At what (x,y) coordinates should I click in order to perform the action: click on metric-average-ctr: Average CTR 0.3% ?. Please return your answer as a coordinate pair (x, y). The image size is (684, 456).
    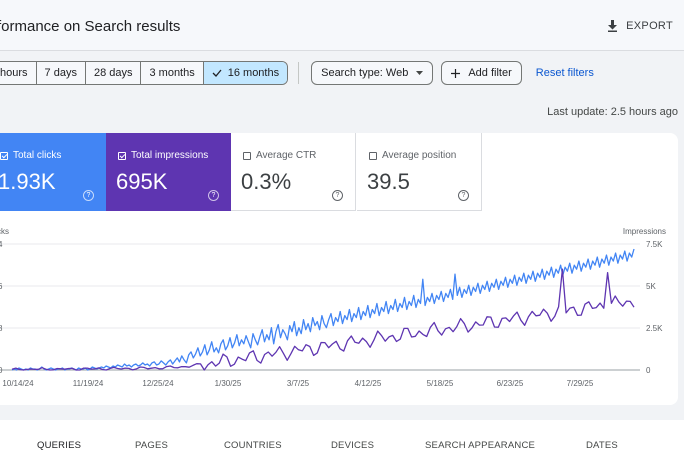
    Looking at the image, I should click on (293, 172).